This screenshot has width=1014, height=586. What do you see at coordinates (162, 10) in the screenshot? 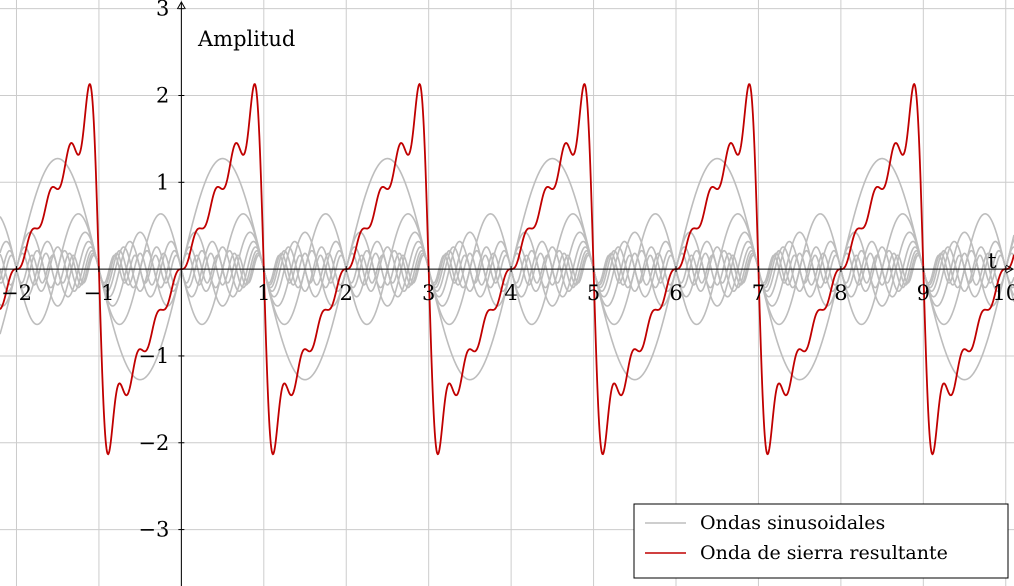
I see `y-tick-label: 3` at bounding box center [162, 10].